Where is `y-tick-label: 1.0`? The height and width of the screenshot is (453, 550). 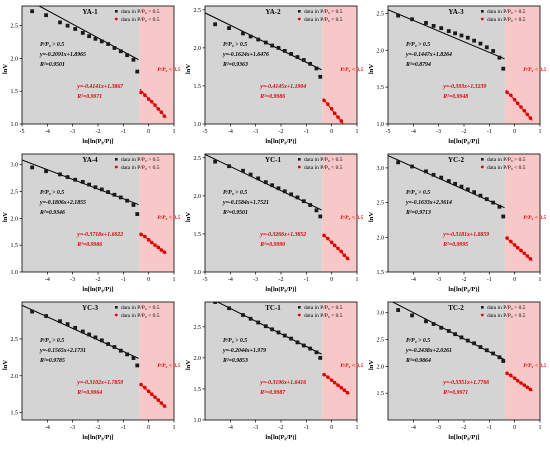
y-tick-label: 1.0 is located at coordinates (198, 125).